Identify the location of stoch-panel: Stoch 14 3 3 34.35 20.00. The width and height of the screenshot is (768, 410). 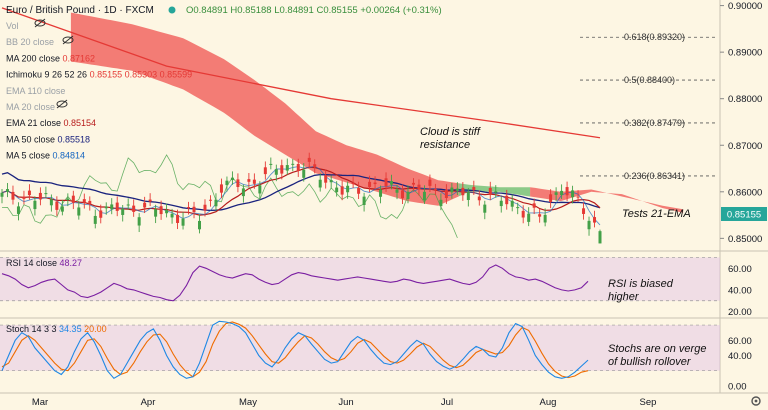
(360, 350).